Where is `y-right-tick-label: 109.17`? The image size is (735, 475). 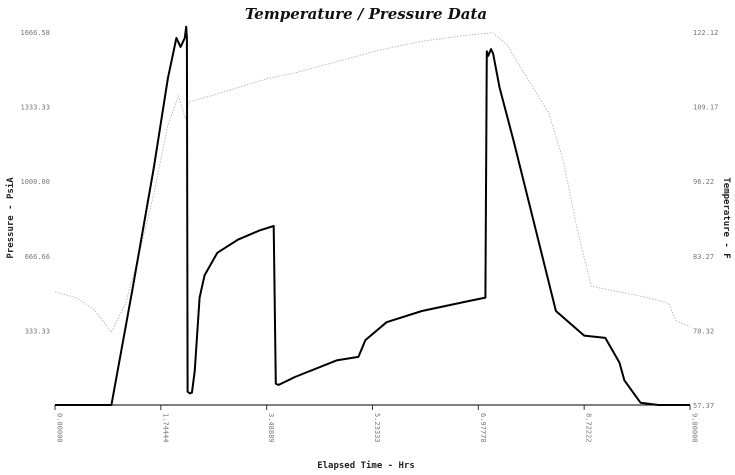
y-right-tick-label: 109.17 is located at coordinates (705, 108).